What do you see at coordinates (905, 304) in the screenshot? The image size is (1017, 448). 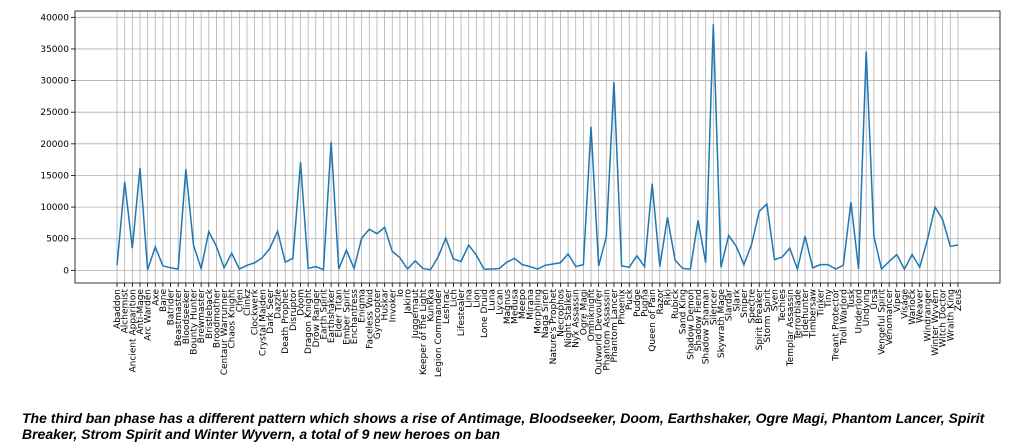 I see `x-tick-label: Visage` at bounding box center [905, 304].